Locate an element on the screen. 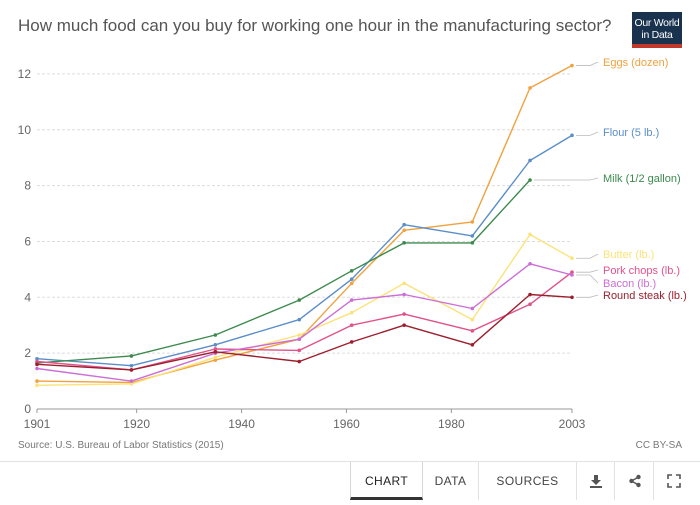 Image resolution: width=700 pixels, height=505 pixels. y-tick-label: 6 is located at coordinates (27, 241).